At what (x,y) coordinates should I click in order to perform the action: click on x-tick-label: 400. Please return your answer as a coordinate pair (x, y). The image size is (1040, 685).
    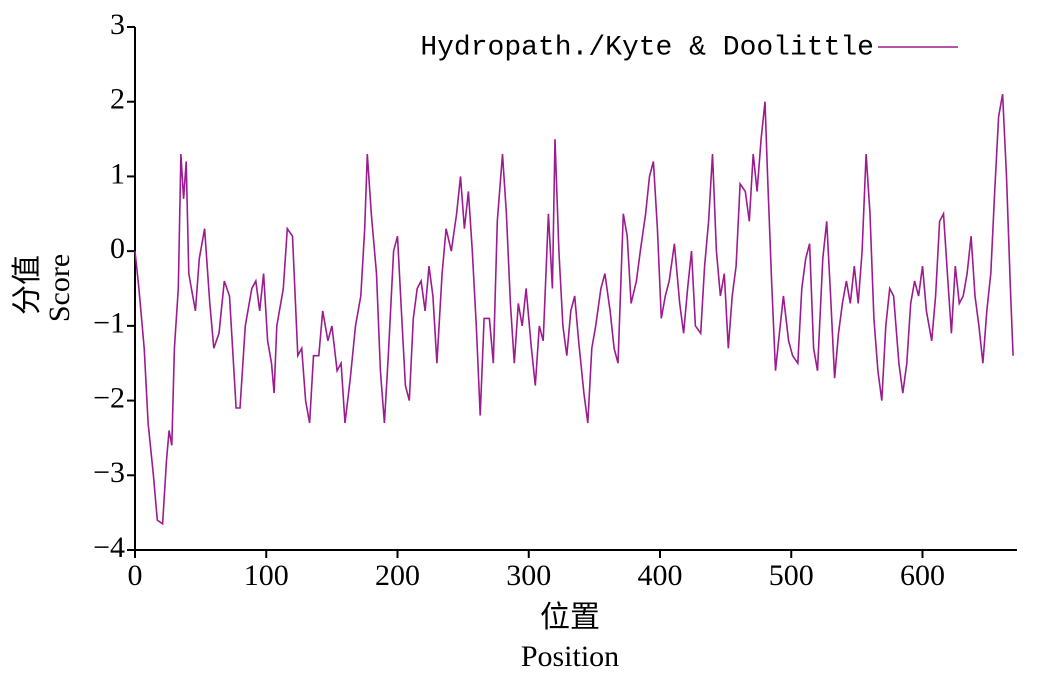
    Looking at the image, I should click on (660, 575).